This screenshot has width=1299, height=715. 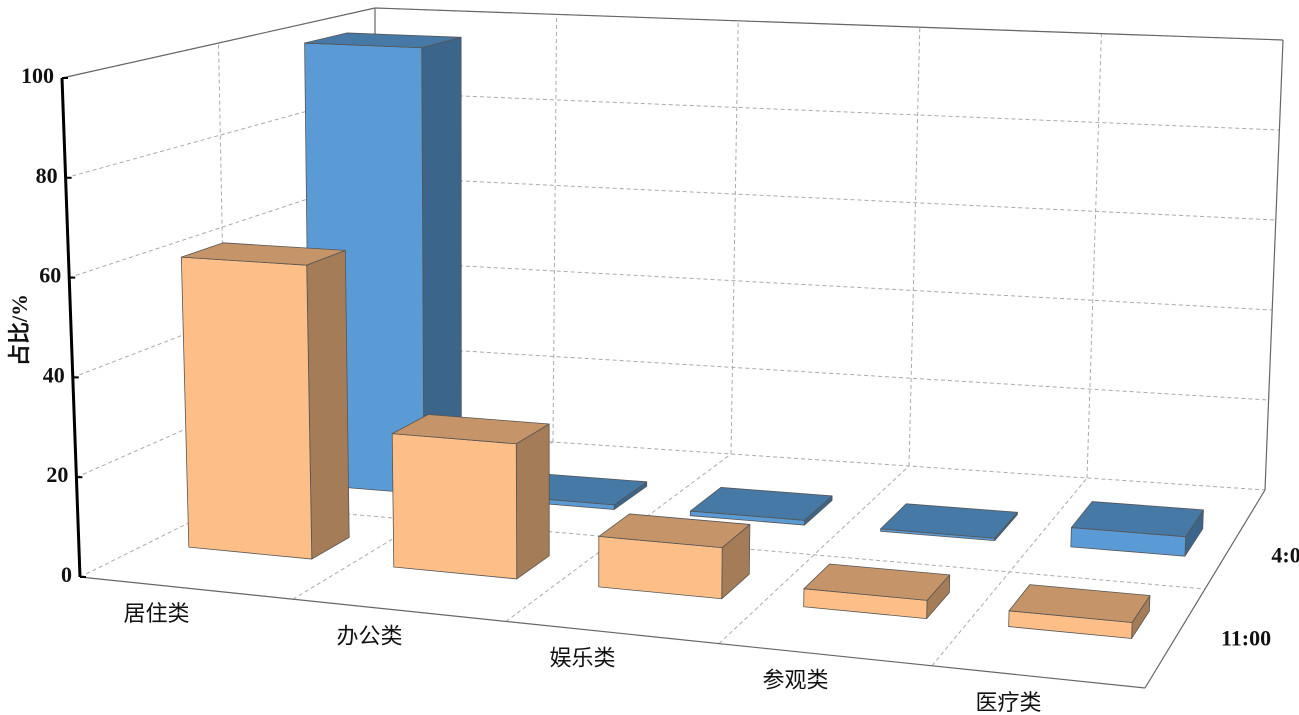 What do you see at coordinates (57, 474) in the screenshot?
I see `y-tick-label: 20` at bounding box center [57, 474].